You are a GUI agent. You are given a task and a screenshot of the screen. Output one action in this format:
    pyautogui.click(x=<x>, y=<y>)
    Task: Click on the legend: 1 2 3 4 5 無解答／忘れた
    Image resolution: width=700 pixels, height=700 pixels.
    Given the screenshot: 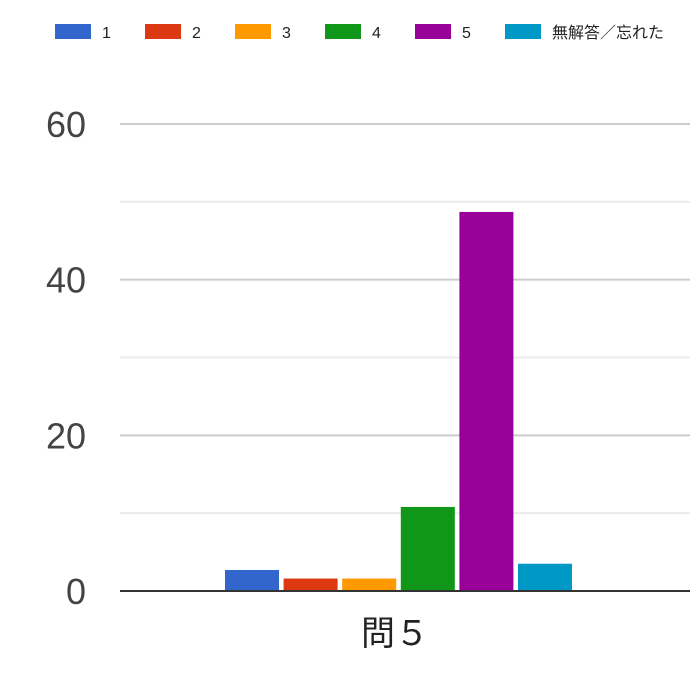 What is the action you would take?
    pyautogui.click(x=359, y=33)
    